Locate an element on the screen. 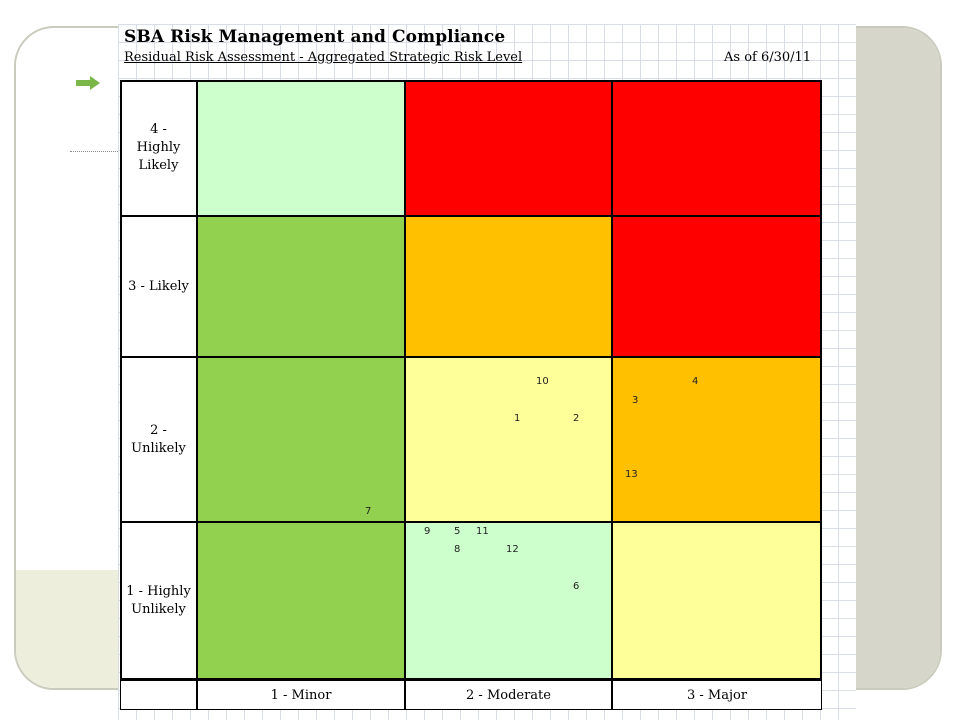 The width and height of the screenshot is (960, 720). risk-item-1: 1 is located at coordinates (517, 418).